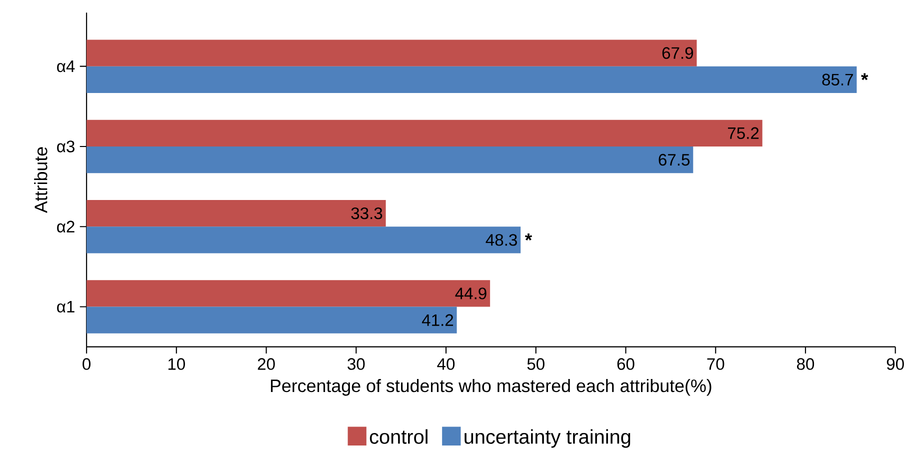 This screenshot has width=909, height=465. What do you see at coordinates (674, 160) in the screenshot?
I see `data-label: 67.5` at bounding box center [674, 160].